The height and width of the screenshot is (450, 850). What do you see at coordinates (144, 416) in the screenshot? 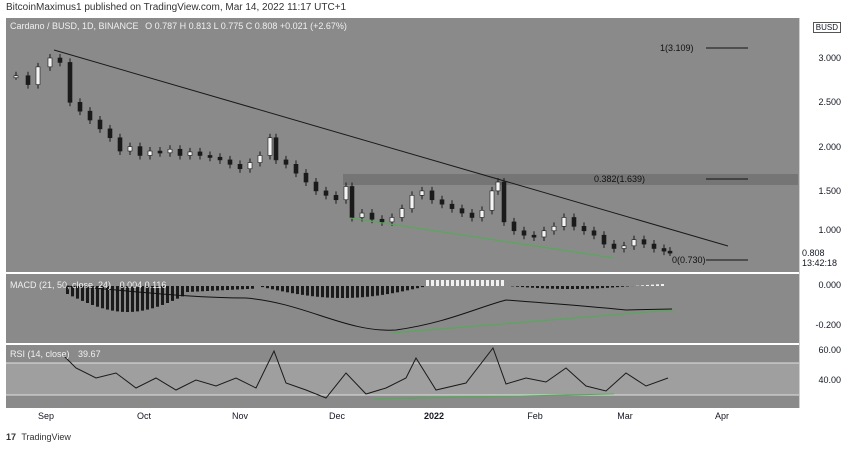
I see `time-tick: Oct` at bounding box center [144, 416].